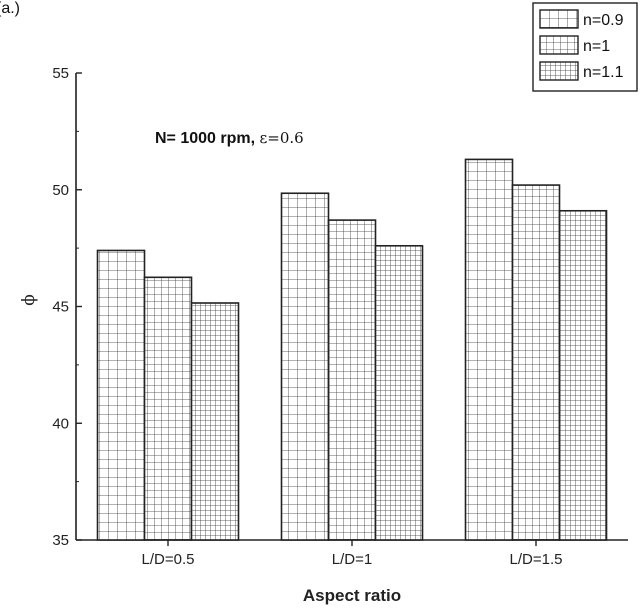 The height and width of the screenshot is (610, 640). Describe the element at coordinates (536, 559) in the screenshot. I see `x-tick-label: L/D=1.5` at that location.